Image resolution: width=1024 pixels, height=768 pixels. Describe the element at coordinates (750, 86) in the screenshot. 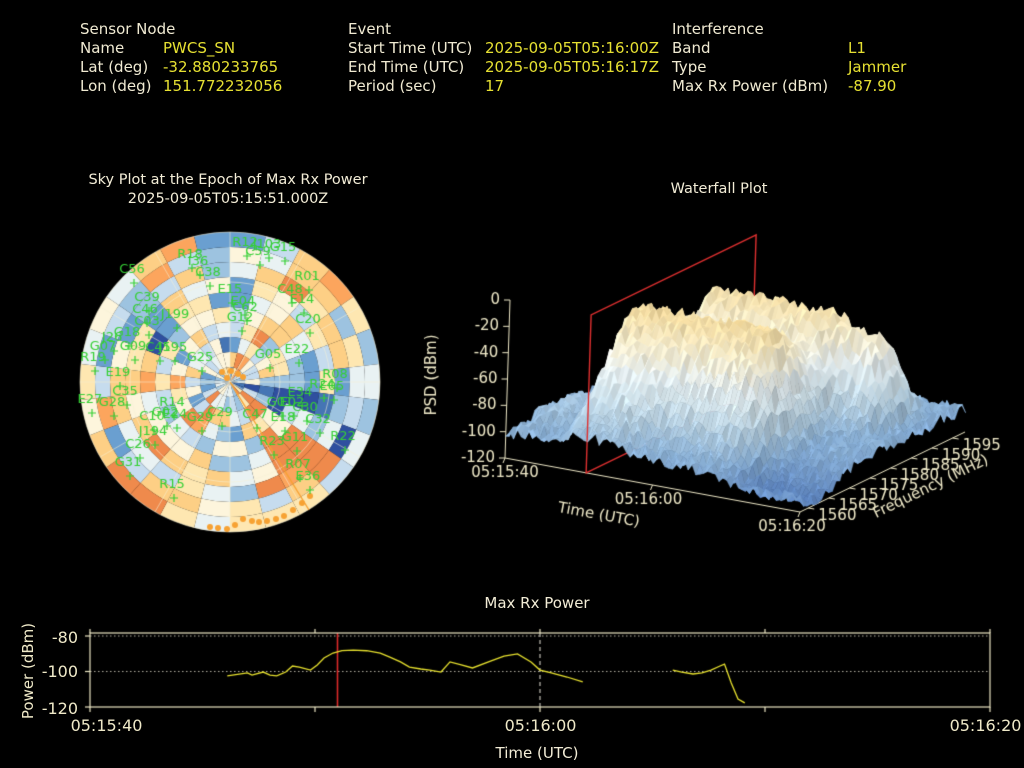

I see `interference-power-label: Max Rx Power (dBm)` at that location.